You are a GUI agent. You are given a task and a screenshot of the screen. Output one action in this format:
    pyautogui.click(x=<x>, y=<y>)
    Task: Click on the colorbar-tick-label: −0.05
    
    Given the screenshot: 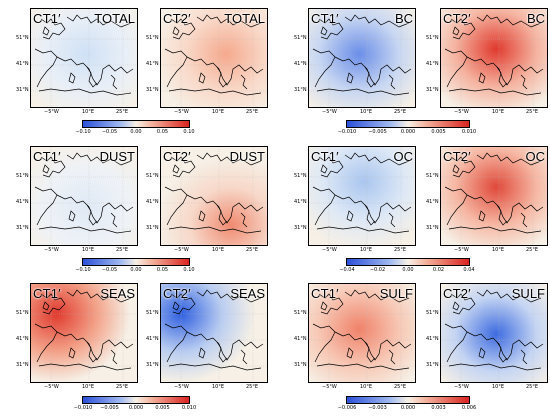 What is the action you would take?
    pyautogui.click(x=109, y=132)
    